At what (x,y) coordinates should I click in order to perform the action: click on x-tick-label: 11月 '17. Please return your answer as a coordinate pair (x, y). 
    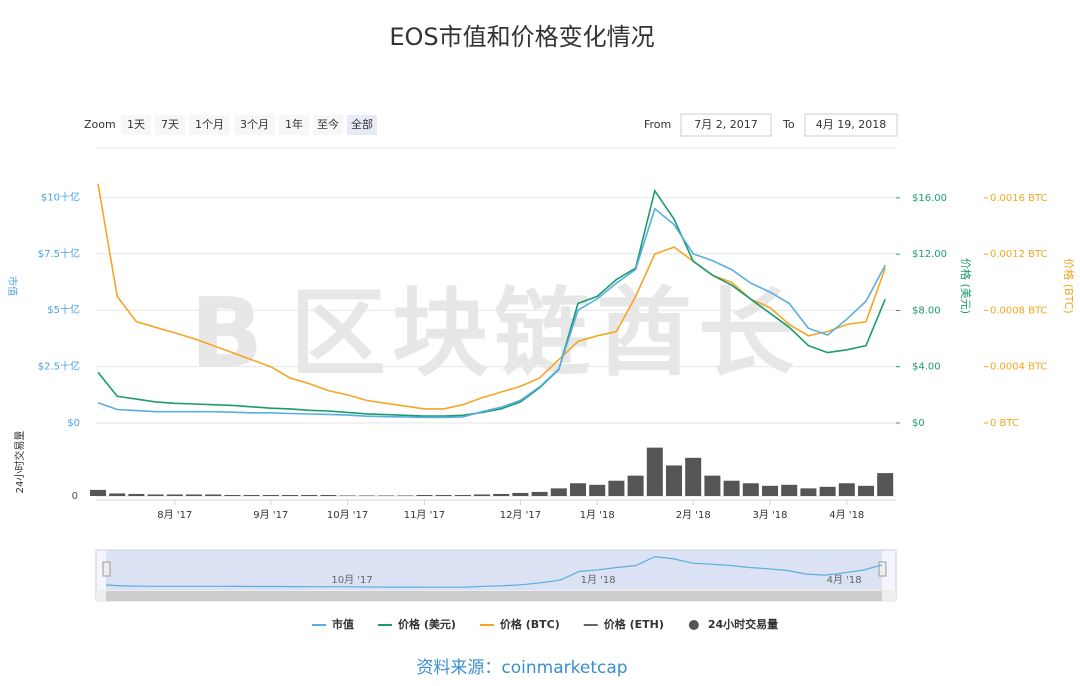
    Looking at the image, I should click on (424, 515).